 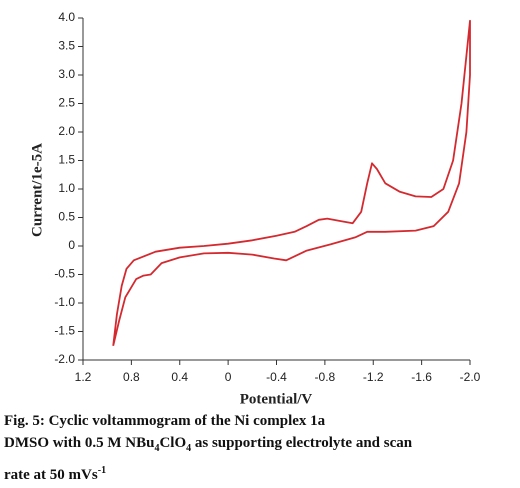 What do you see at coordinates (66, 74) in the screenshot?
I see `y-tick-label: 3.0` at bounding box center [66, 74].